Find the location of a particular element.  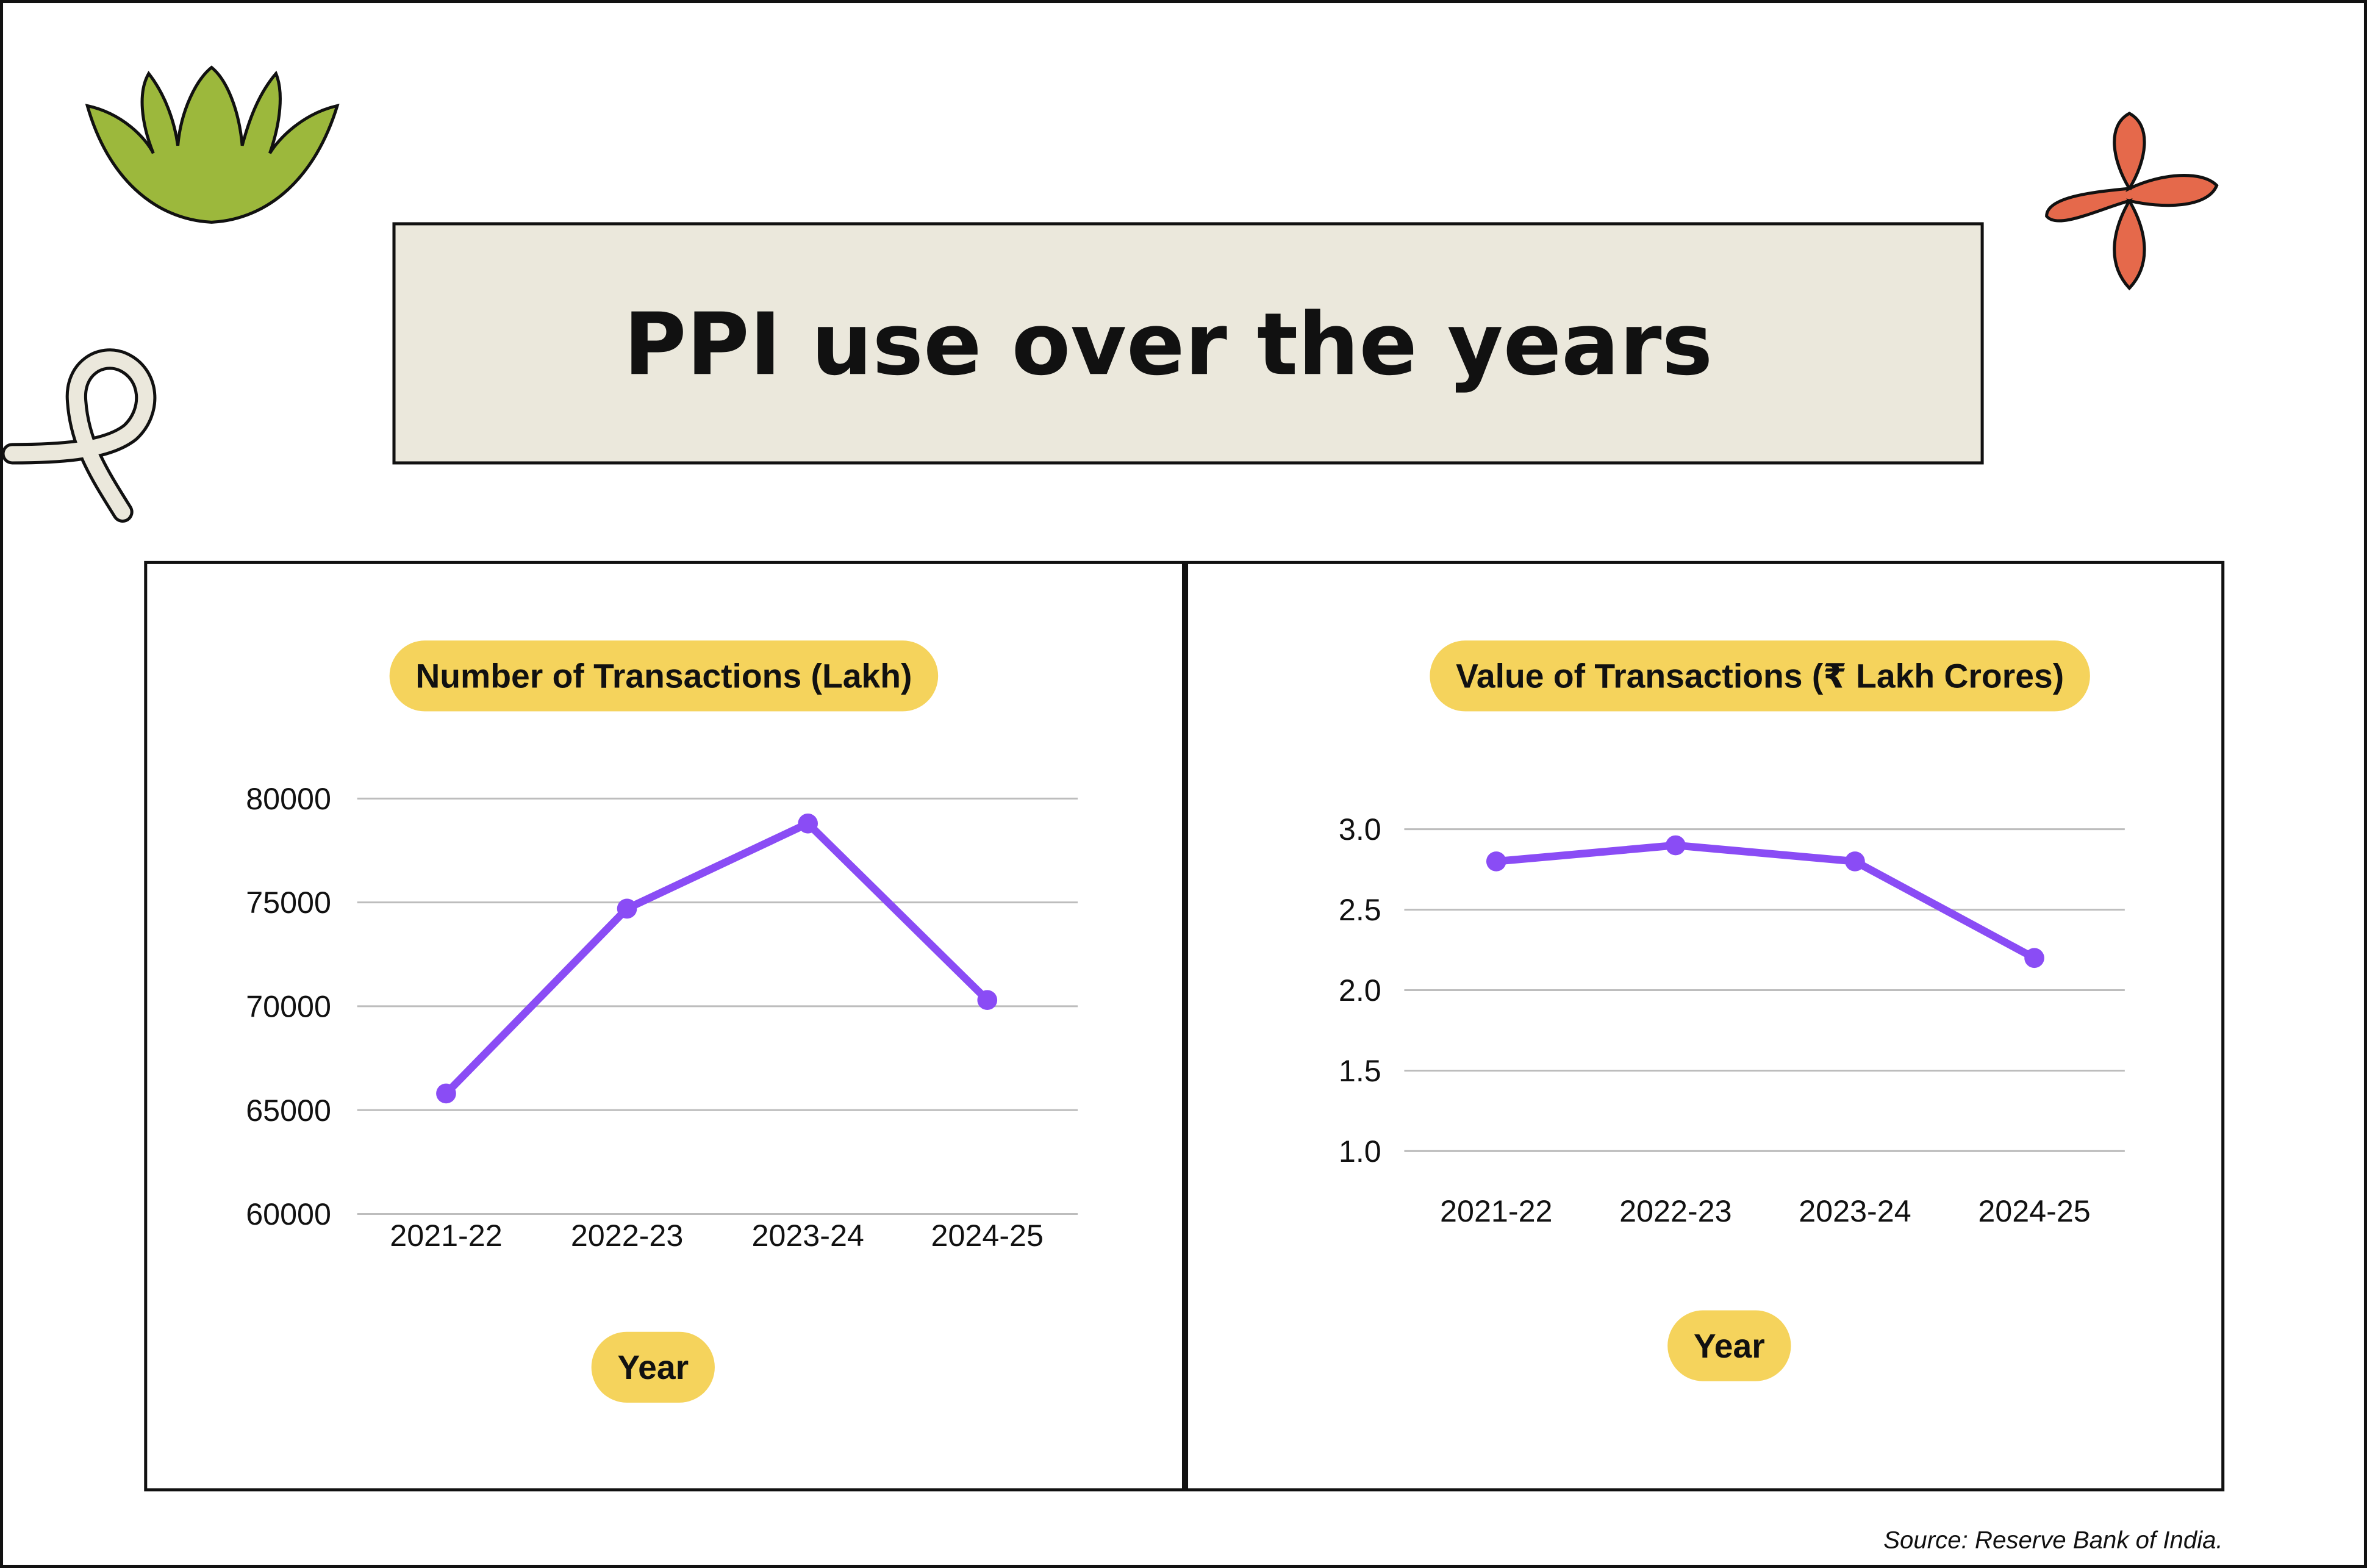

chart-title-pill-label: Value of Transactions (₹ Lakh Crores) is located at coordinates (1760, 676).